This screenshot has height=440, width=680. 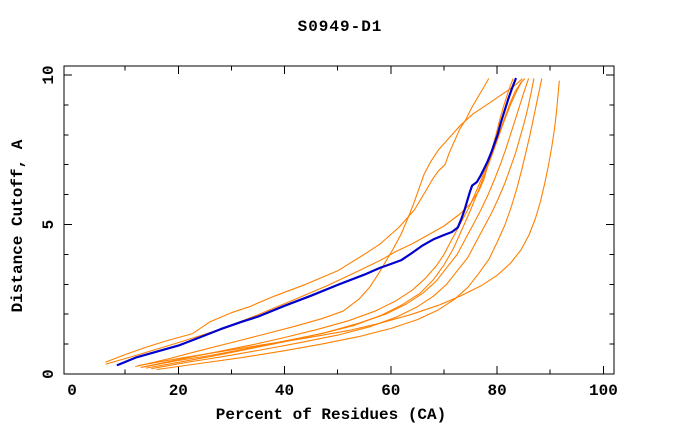 What do you see at coordinates (390, 391) in the screenshot?
I see `x-tick-label: 60` at bounding box center [390, 391].